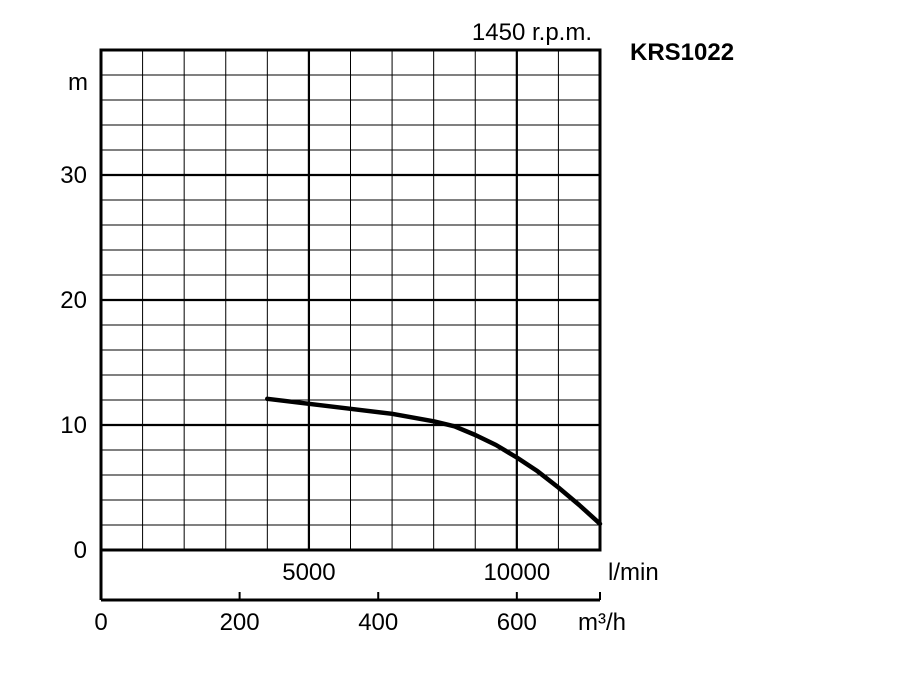  What do you see at coordinates (517, 622) in the screenshot?
I see `x-tick-label-m3h: 600` at bounding box center [517, 622].